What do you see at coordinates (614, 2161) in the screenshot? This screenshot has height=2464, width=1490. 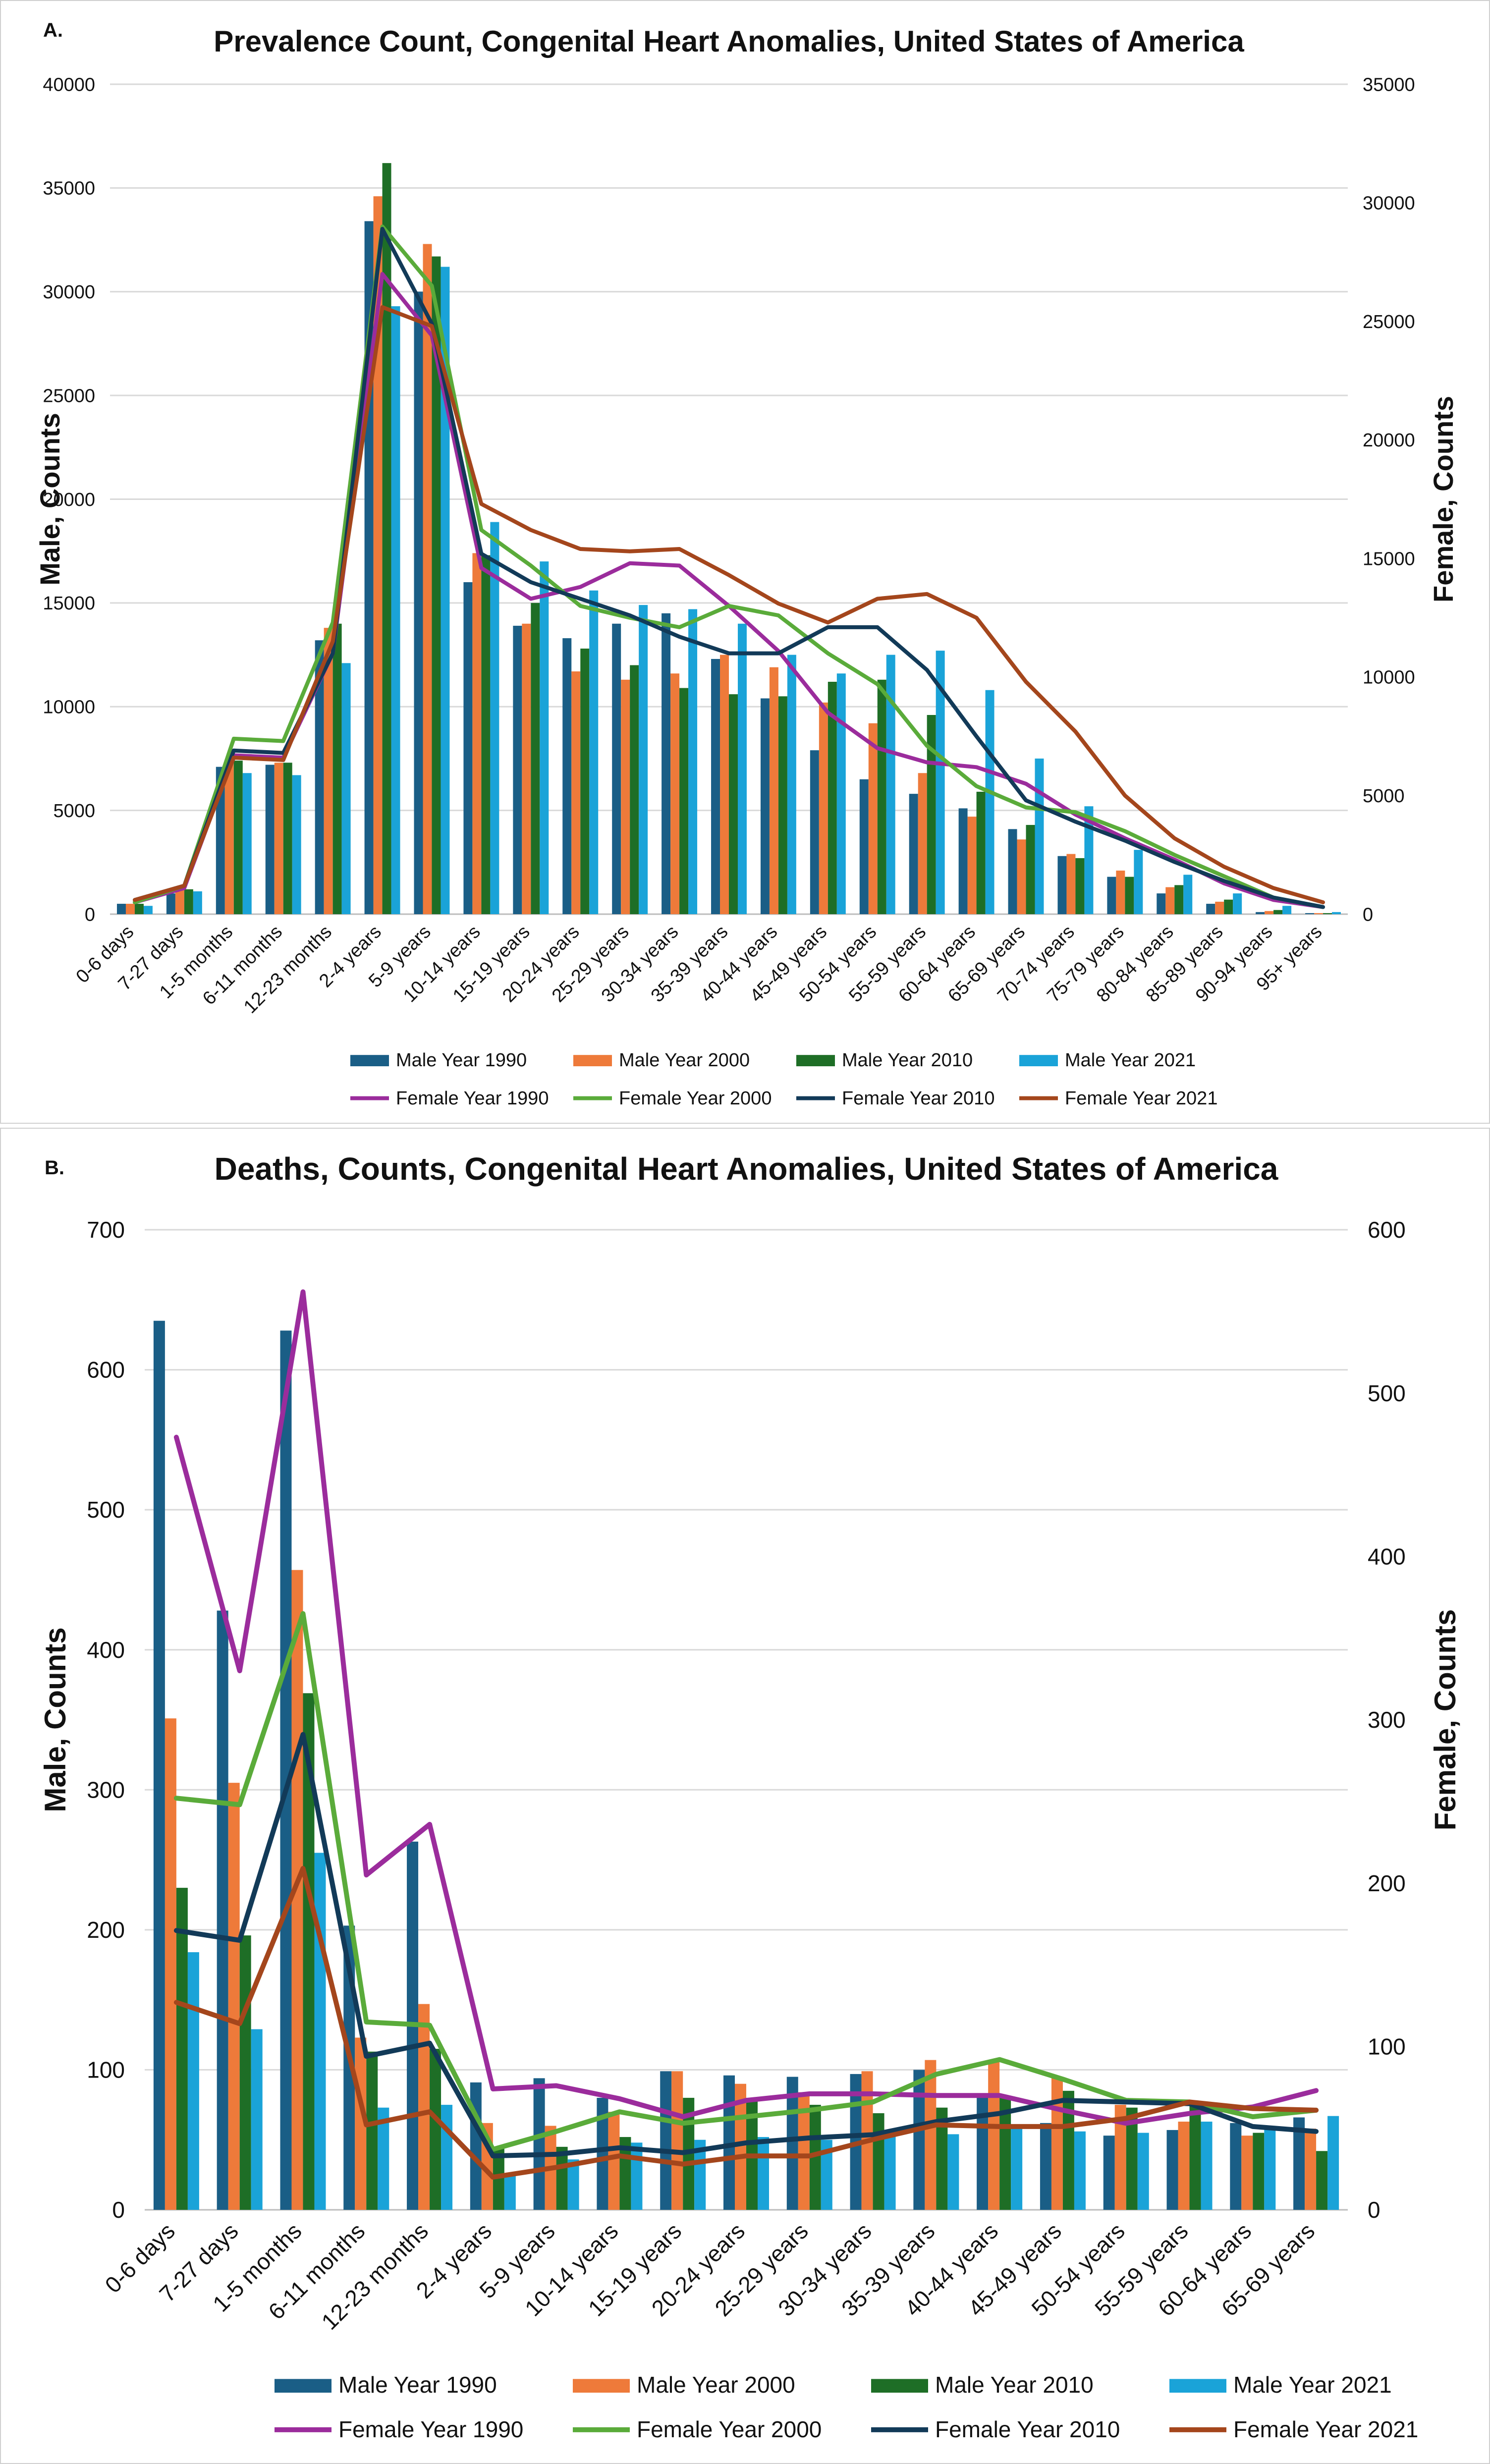 I see `bar-male-year-2000-10-14-years` at bounding box center [614, 2161].